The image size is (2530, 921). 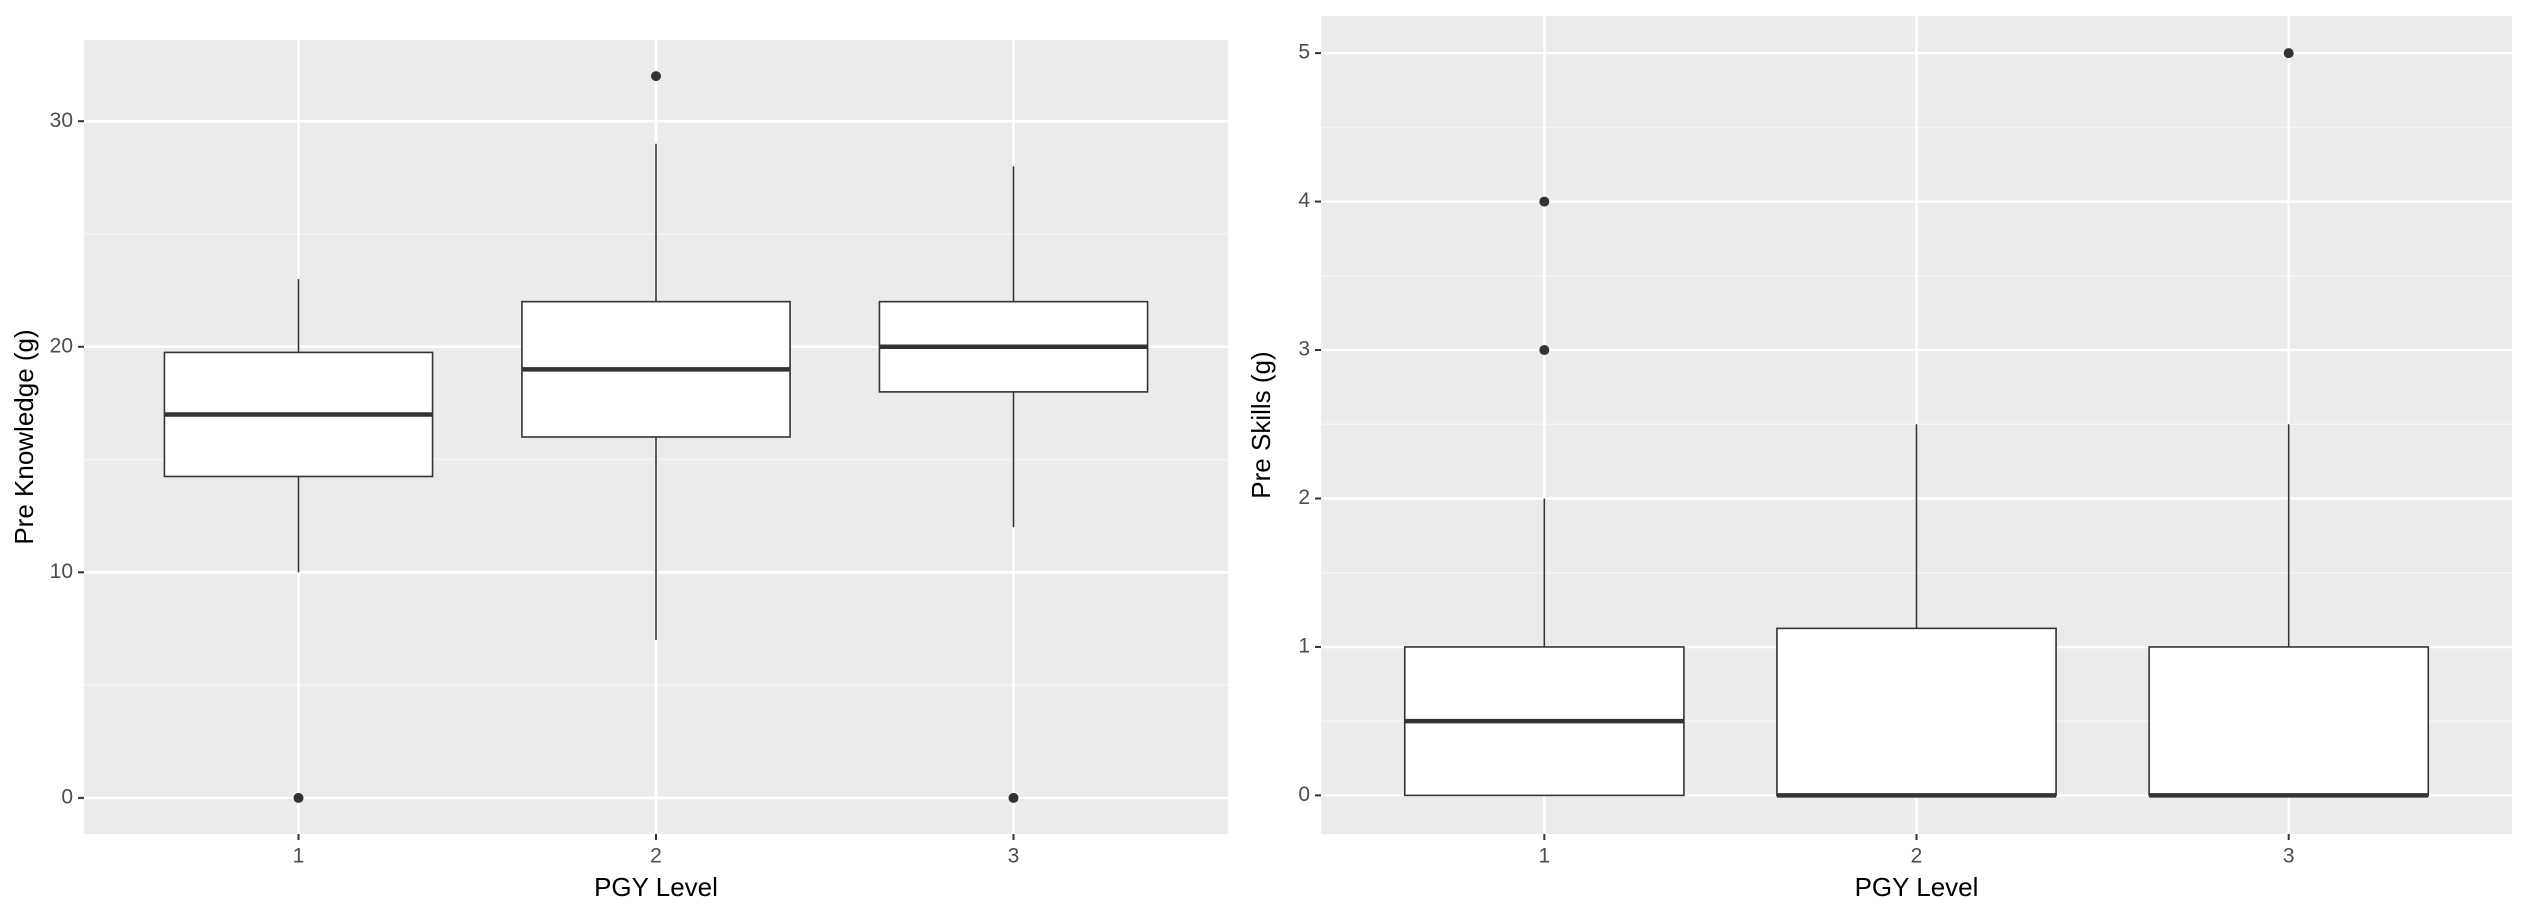 What do you see at coordinates (24, 436) in the screenshot?
I see `y-axis-title: Pre Knowledge (g)` at bounding box center [24, 436].